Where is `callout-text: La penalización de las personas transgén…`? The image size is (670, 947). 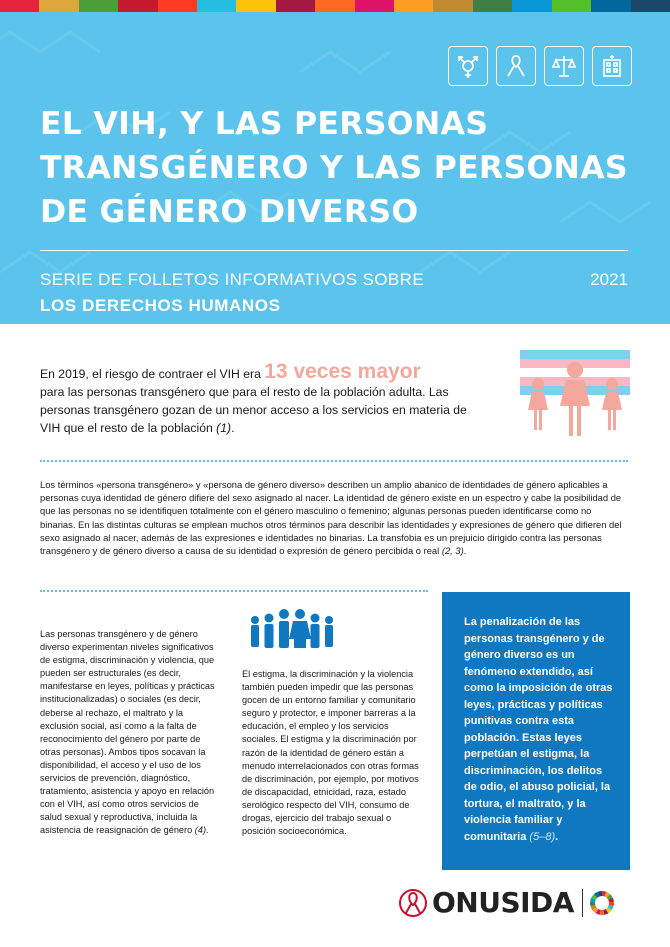
callout-text: La penalización de las personas transgén… is located at coordinates (538, 729).